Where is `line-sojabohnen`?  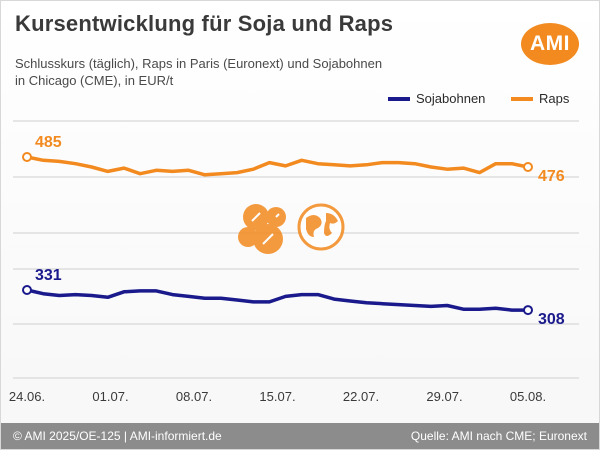
line-sojabohnen is located at coordinates (277, 300).